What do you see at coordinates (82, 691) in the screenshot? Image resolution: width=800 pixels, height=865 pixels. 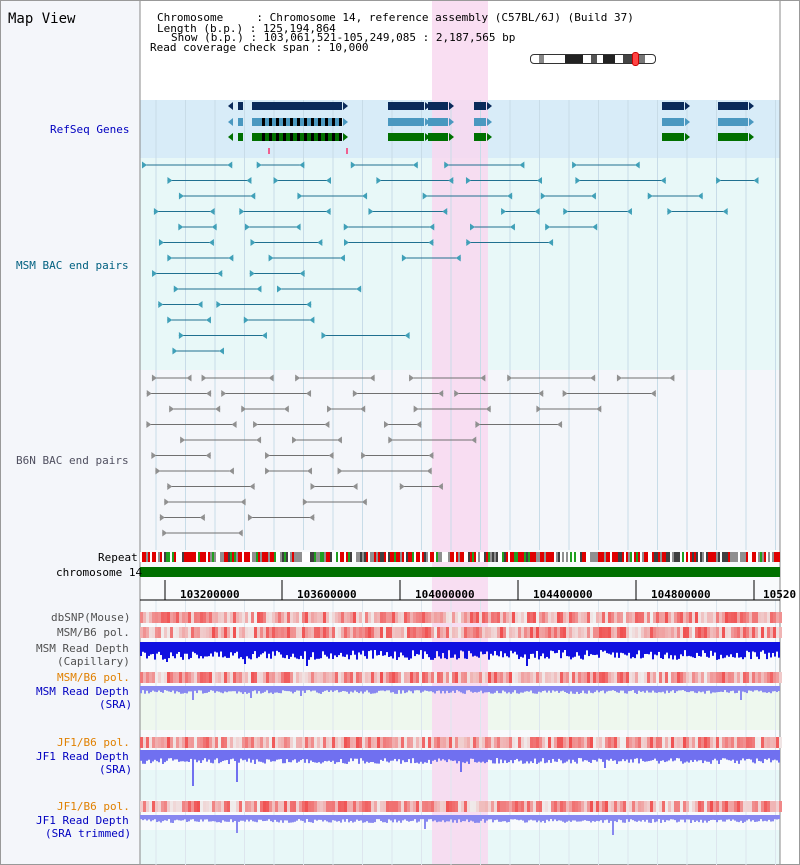 I see `track-label-msm-depth-sra: MSM Read Depth` at bounding box center [82, 691].